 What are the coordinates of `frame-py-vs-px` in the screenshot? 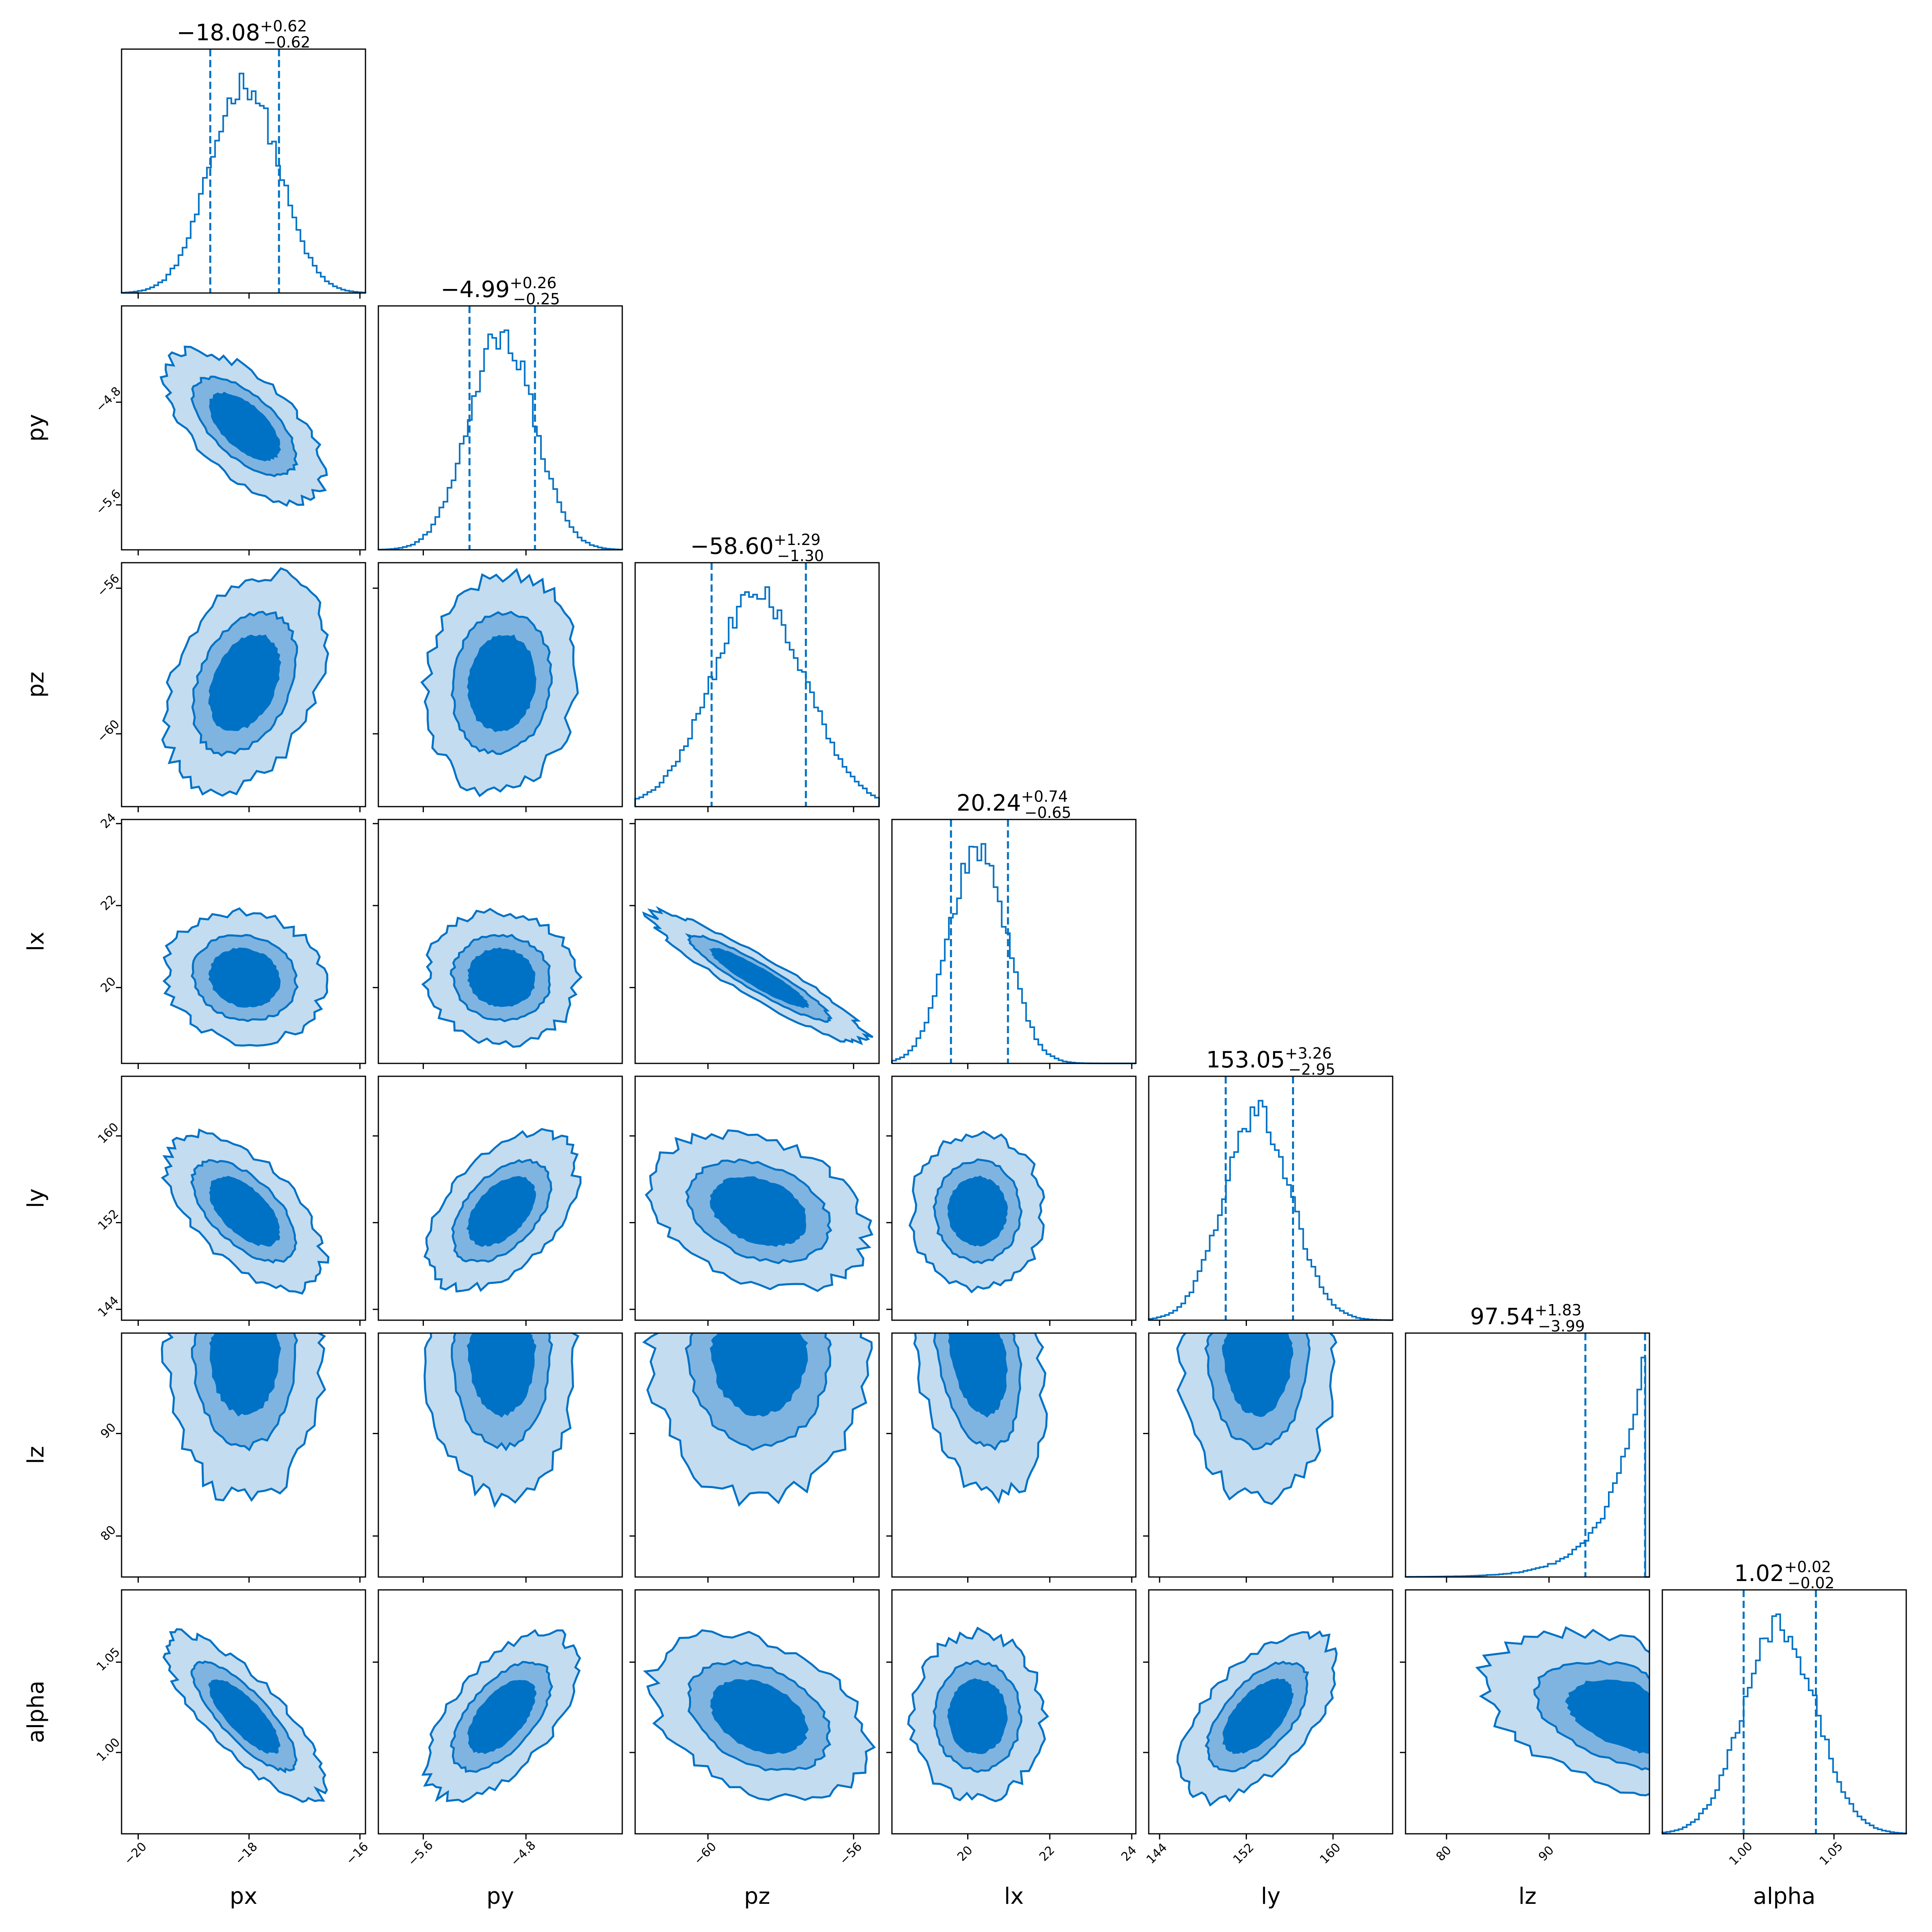 It's located at (243, 428).